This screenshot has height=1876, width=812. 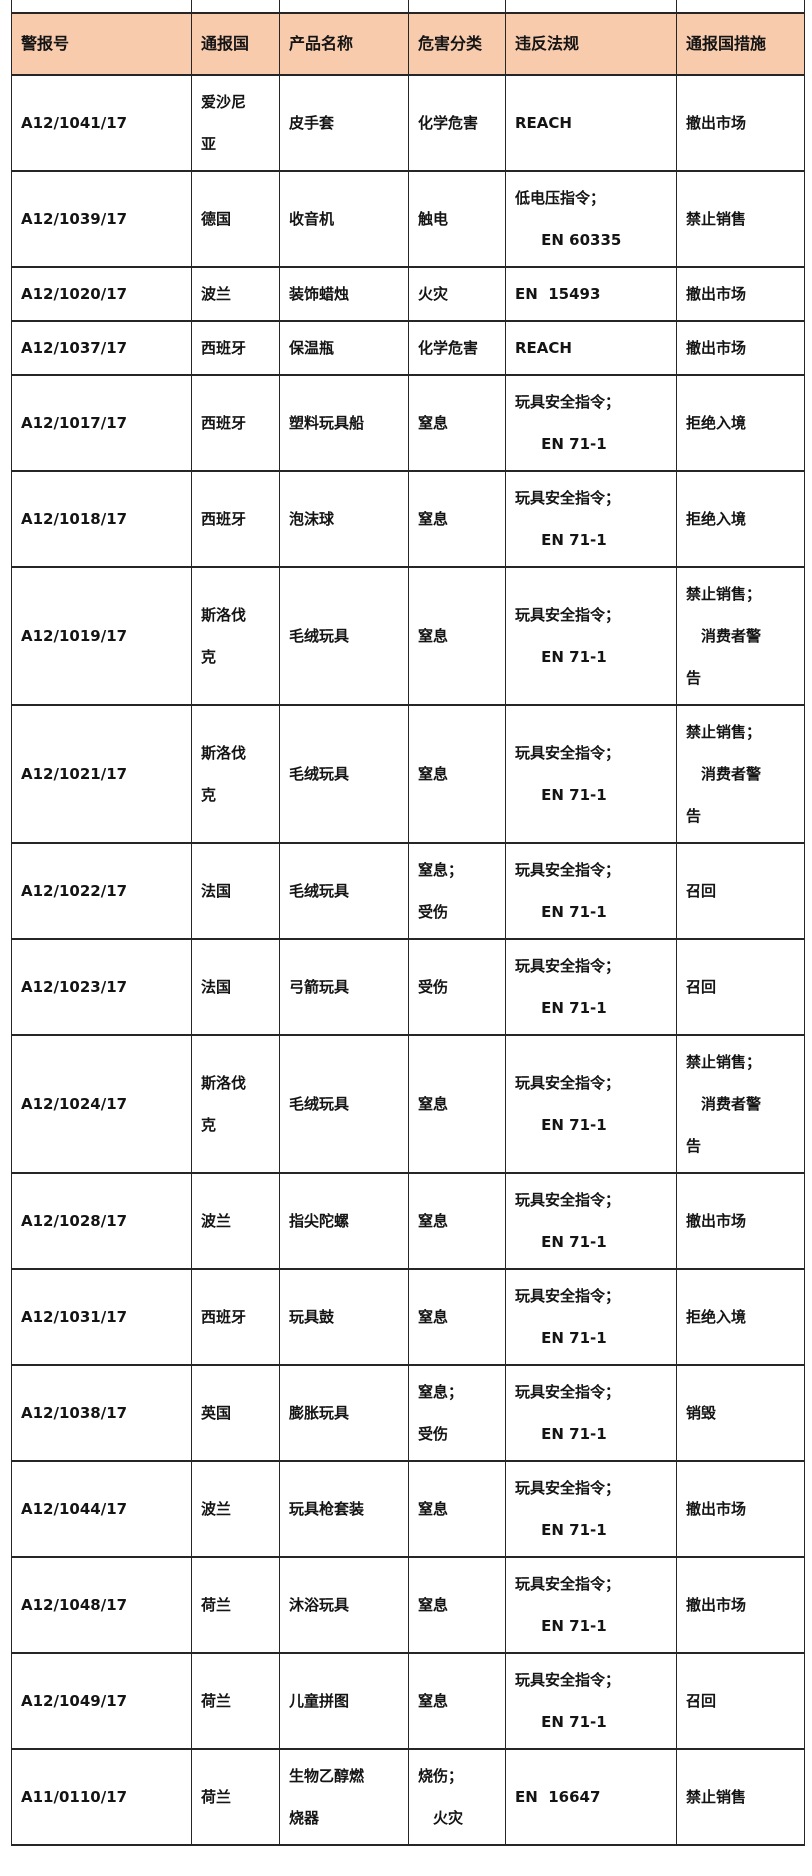 What do you see at coordinates (591, 348) in the screenshot?
I see `cell-regulation: REACH` at bounding box center [591, 348].